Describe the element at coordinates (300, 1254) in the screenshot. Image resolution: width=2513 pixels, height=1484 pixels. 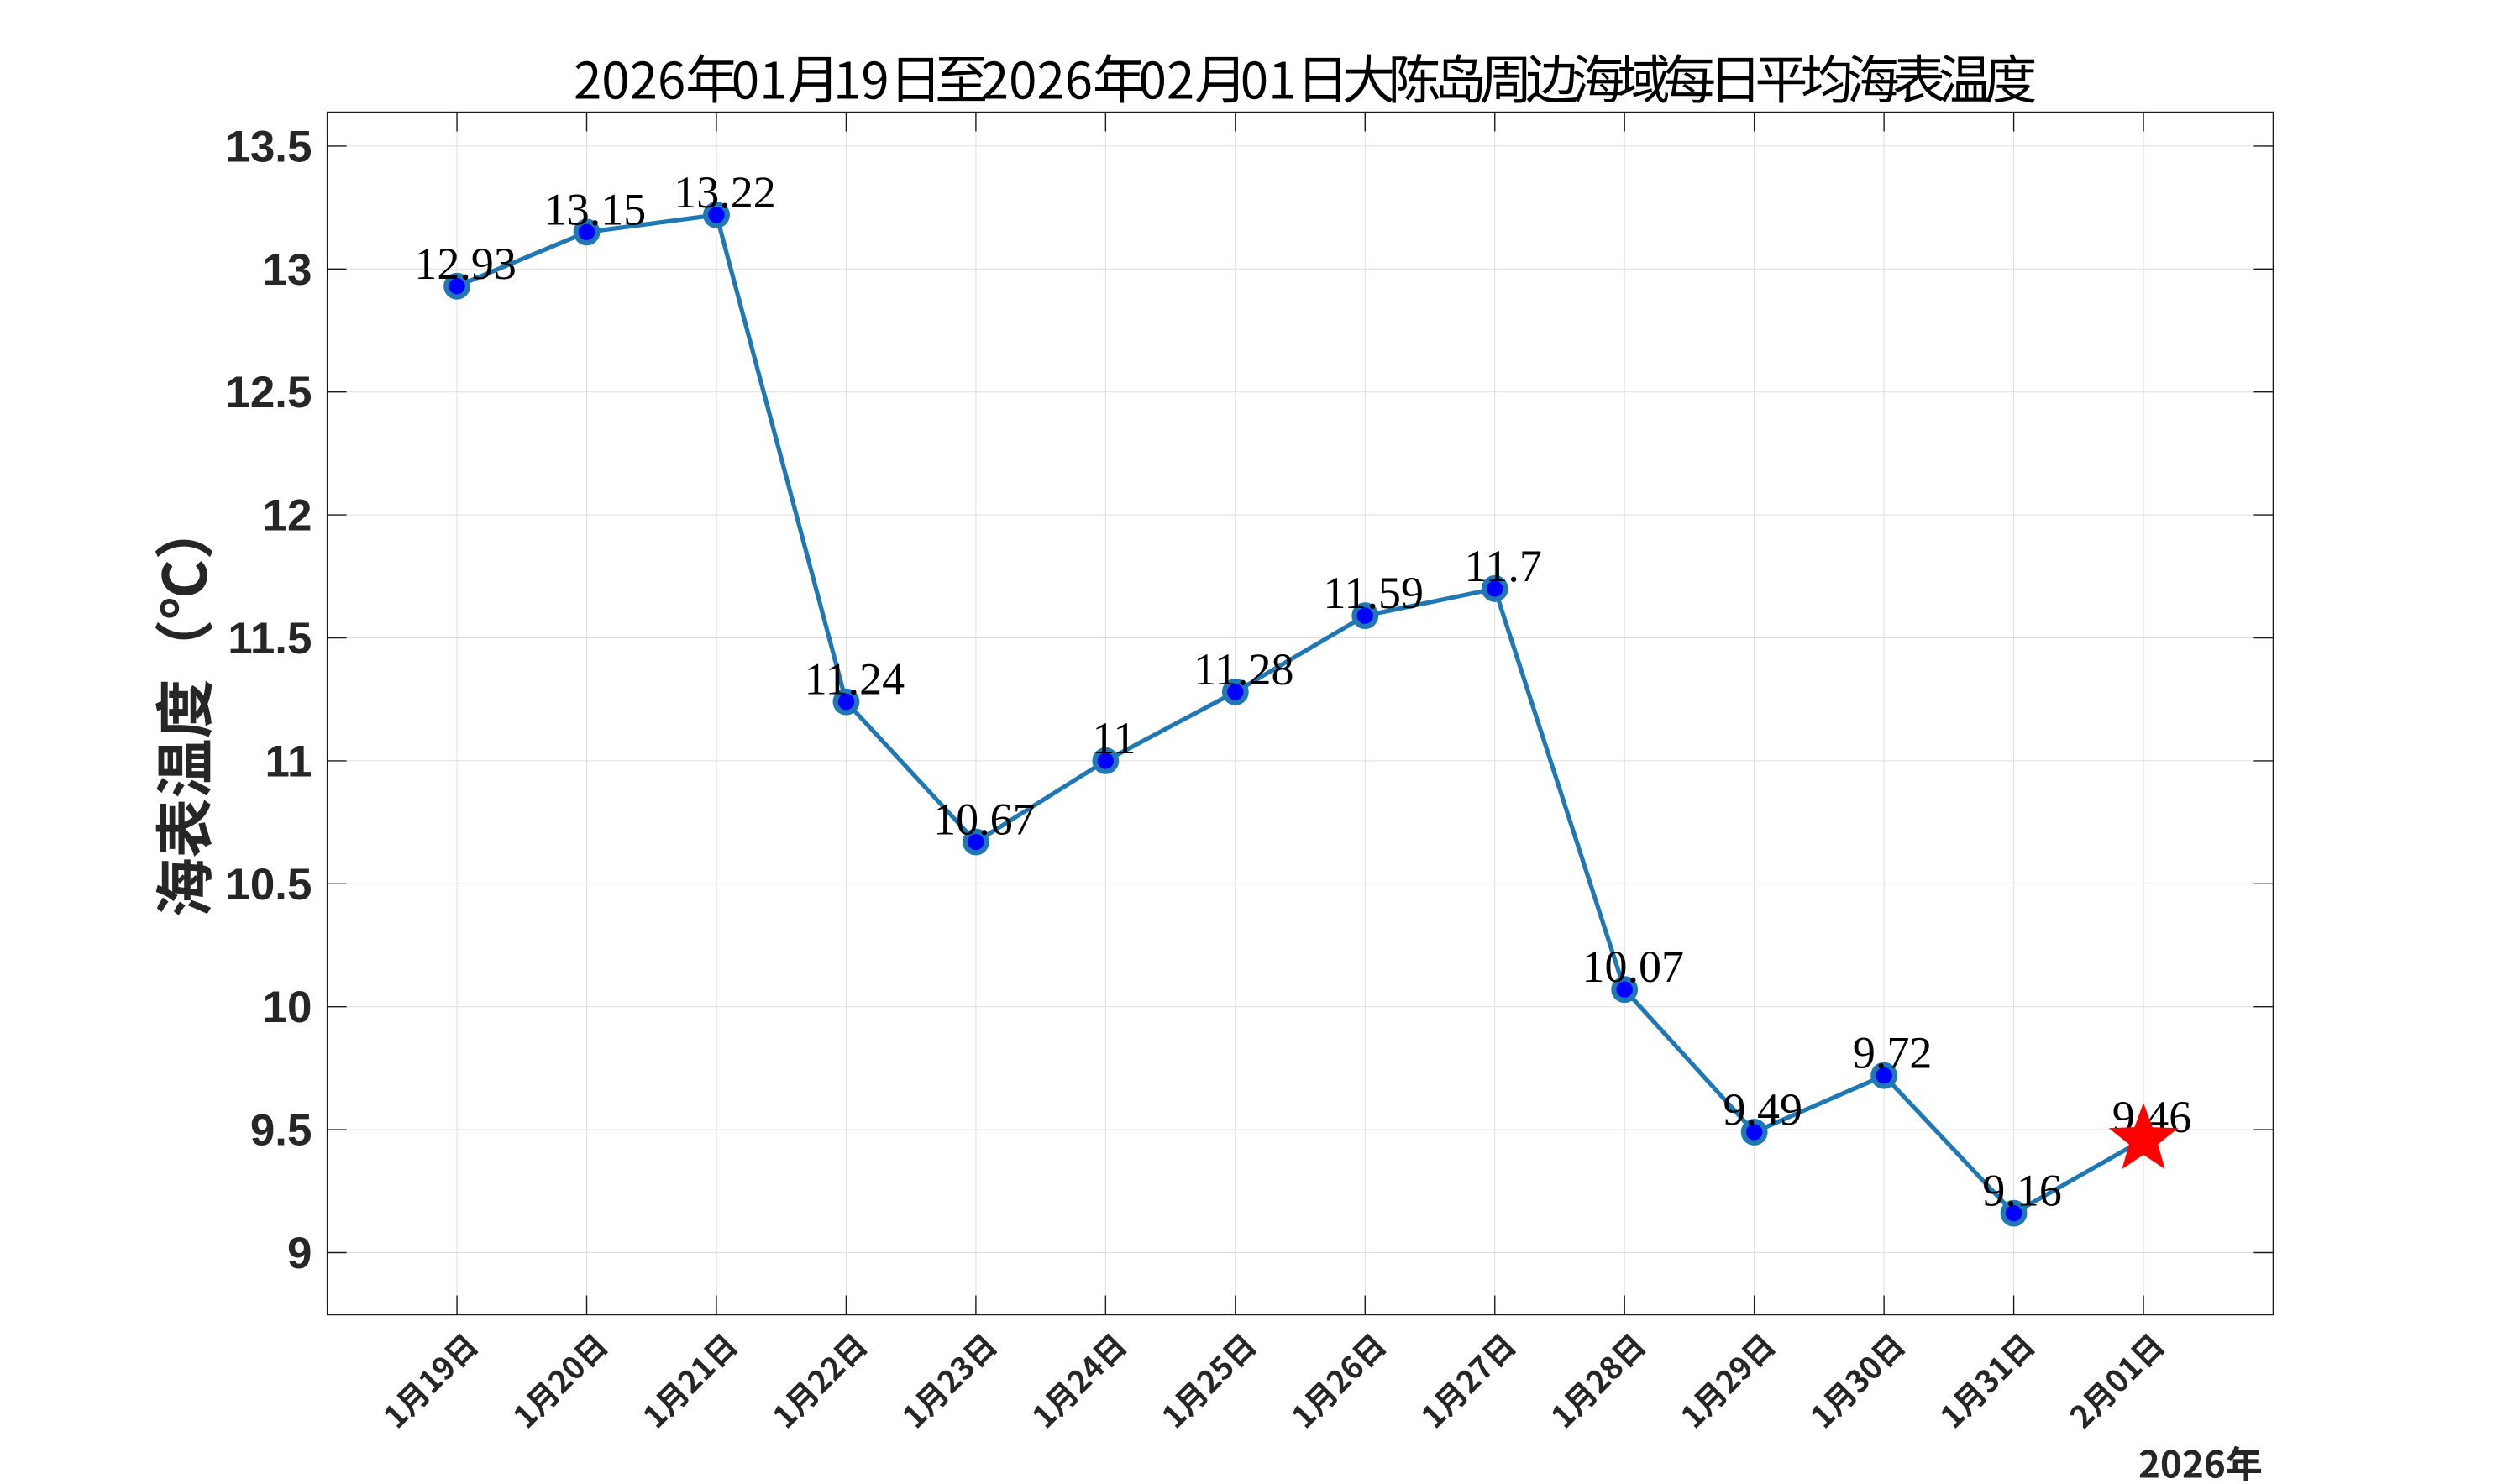
I see `svg-text: 9` at that location.